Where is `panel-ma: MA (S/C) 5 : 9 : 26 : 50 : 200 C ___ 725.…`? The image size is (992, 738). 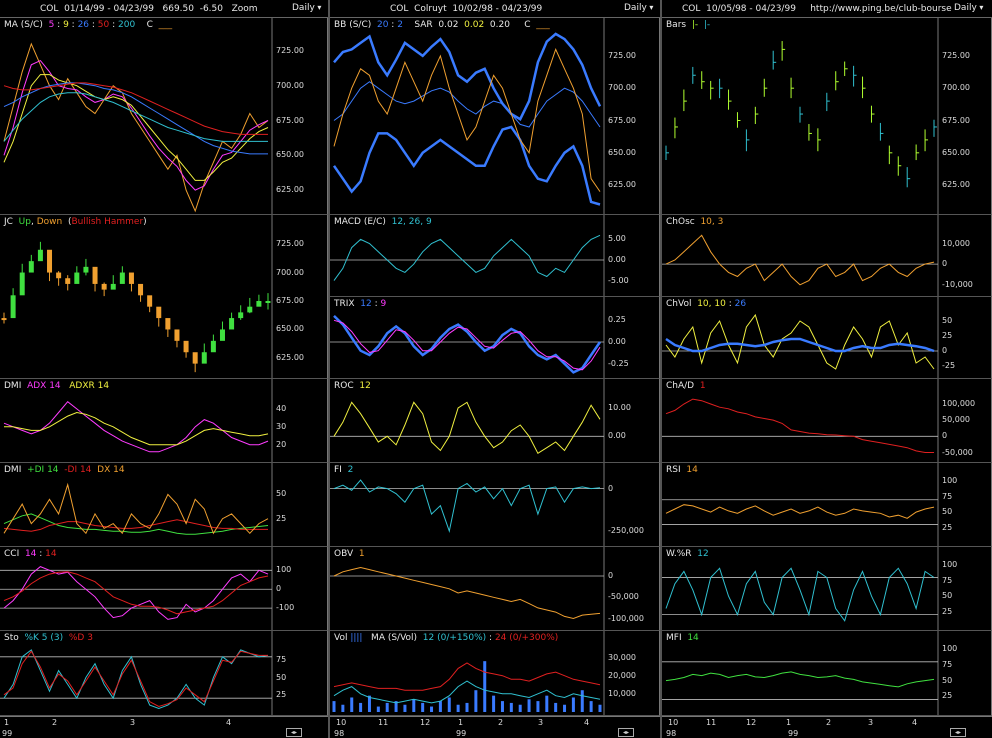 panel-ma: MA (S/C) 5 : 9 : 26 : 50 : 200 C ___ 725.… is located at coordinates (164, 116).